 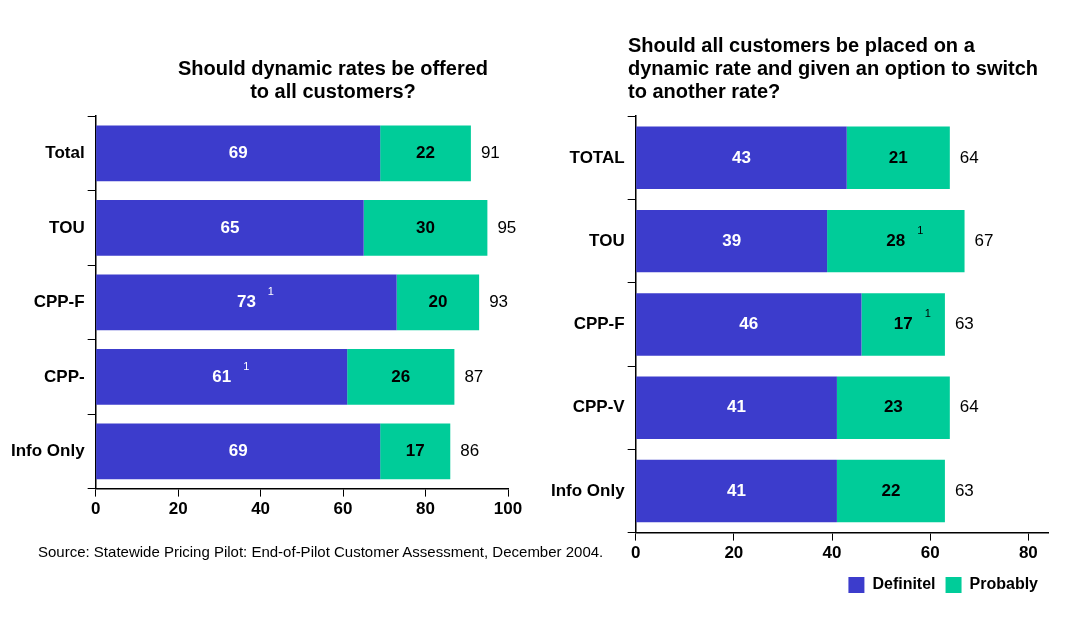 I want to click on source-note: Source: Statewide Pricing Pilot: End-of-Pilot Customer Assessment, December 2004., so click(x=321, y=551).